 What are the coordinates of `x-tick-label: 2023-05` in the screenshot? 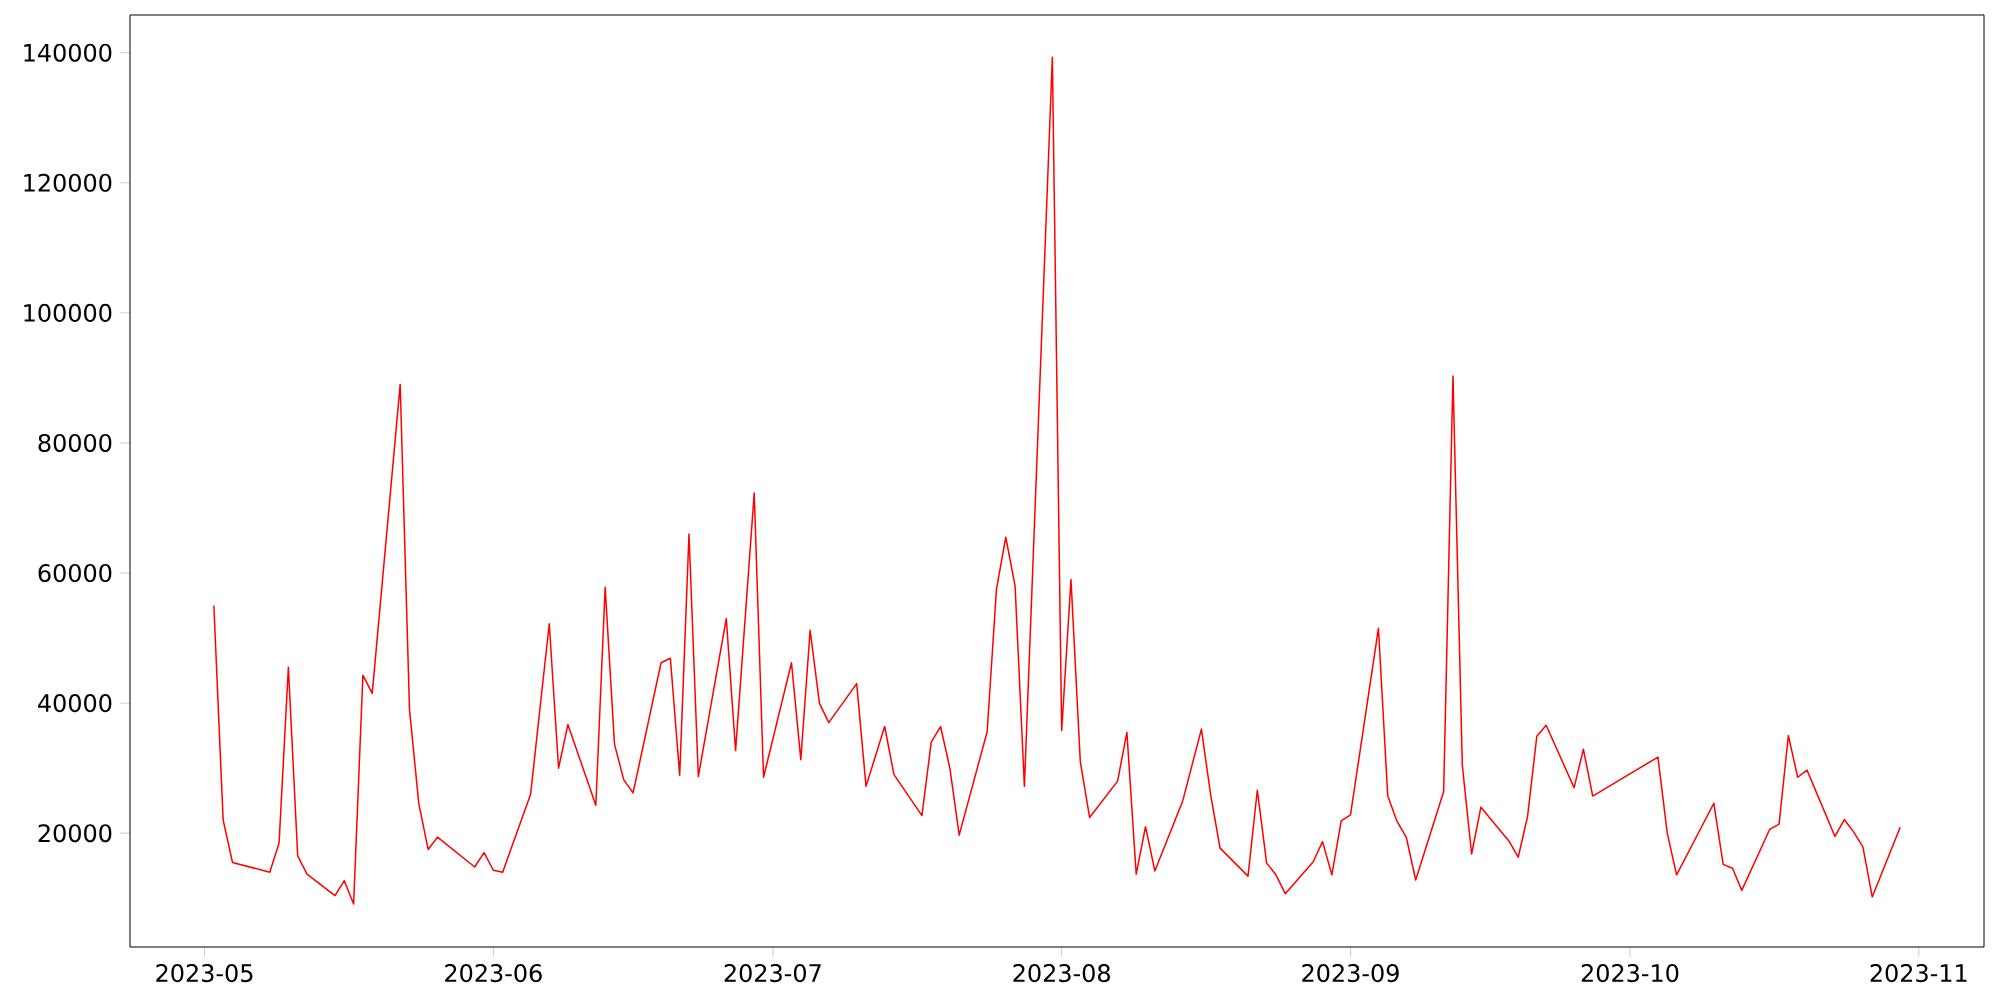 It's located at (204, 973).